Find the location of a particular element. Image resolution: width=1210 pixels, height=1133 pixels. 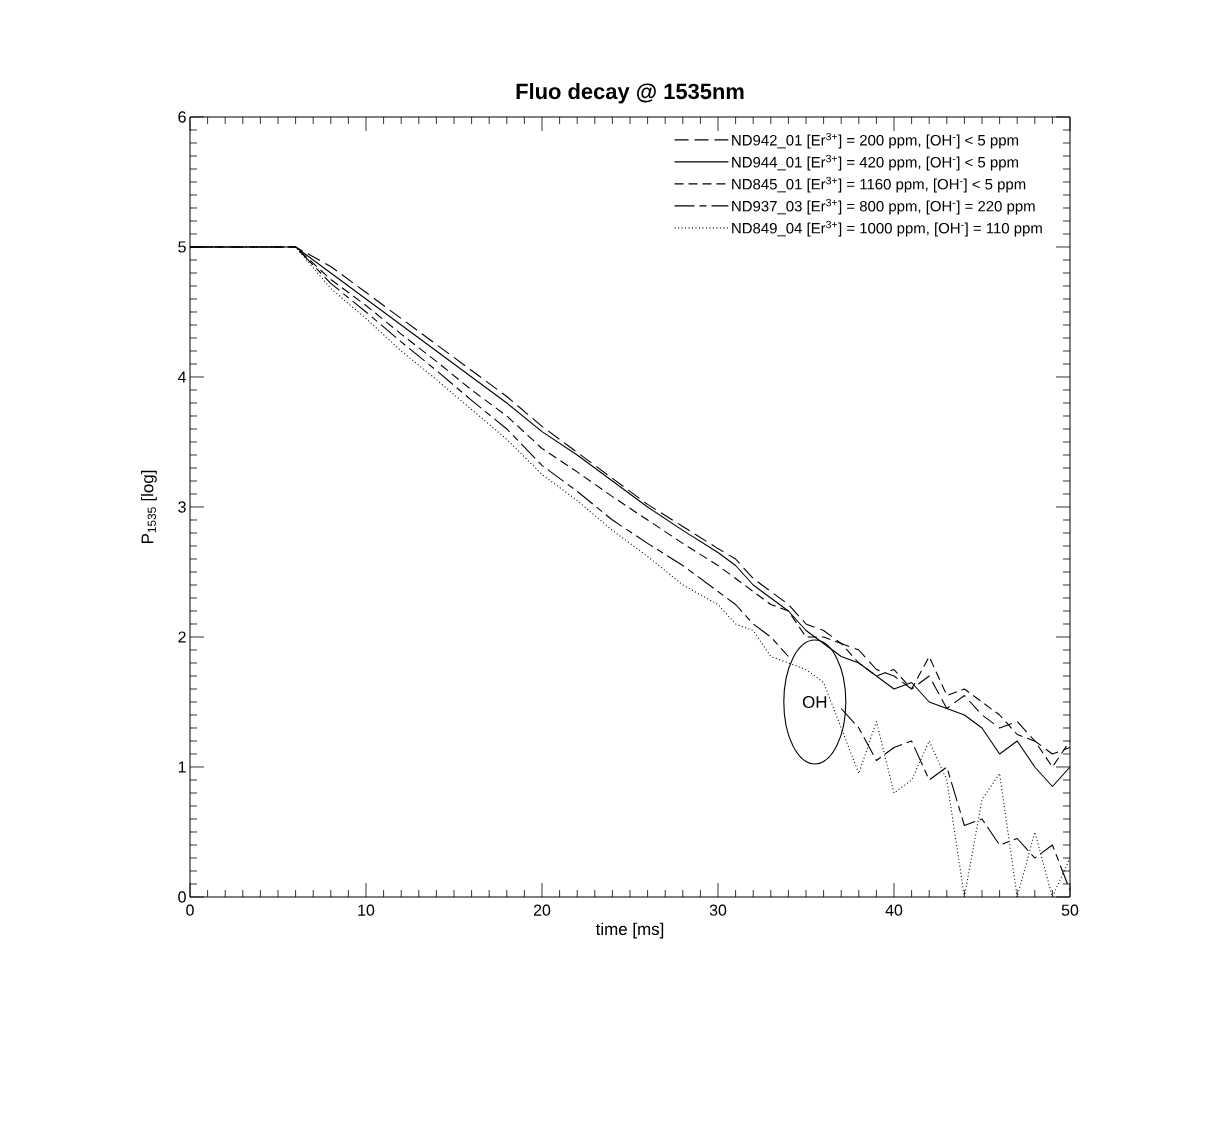

legend-label: ND849_04 [Er$^{3+}$] = 1000 ppm, [OH$^{-}$] = 110 ppm is located at coordinates (887, 228).